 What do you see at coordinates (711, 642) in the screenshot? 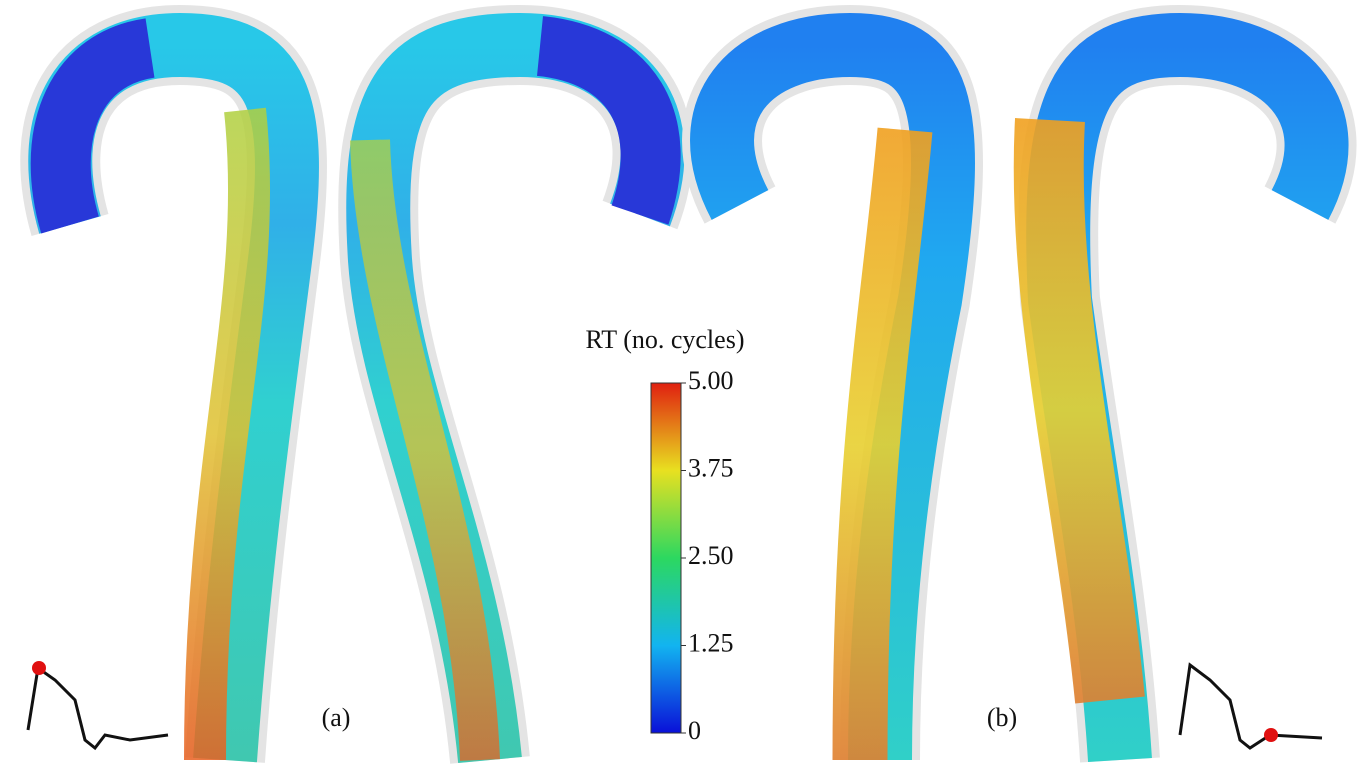
I see `colorbar-tick-label: 1.25` at bounding box center [711, 642].